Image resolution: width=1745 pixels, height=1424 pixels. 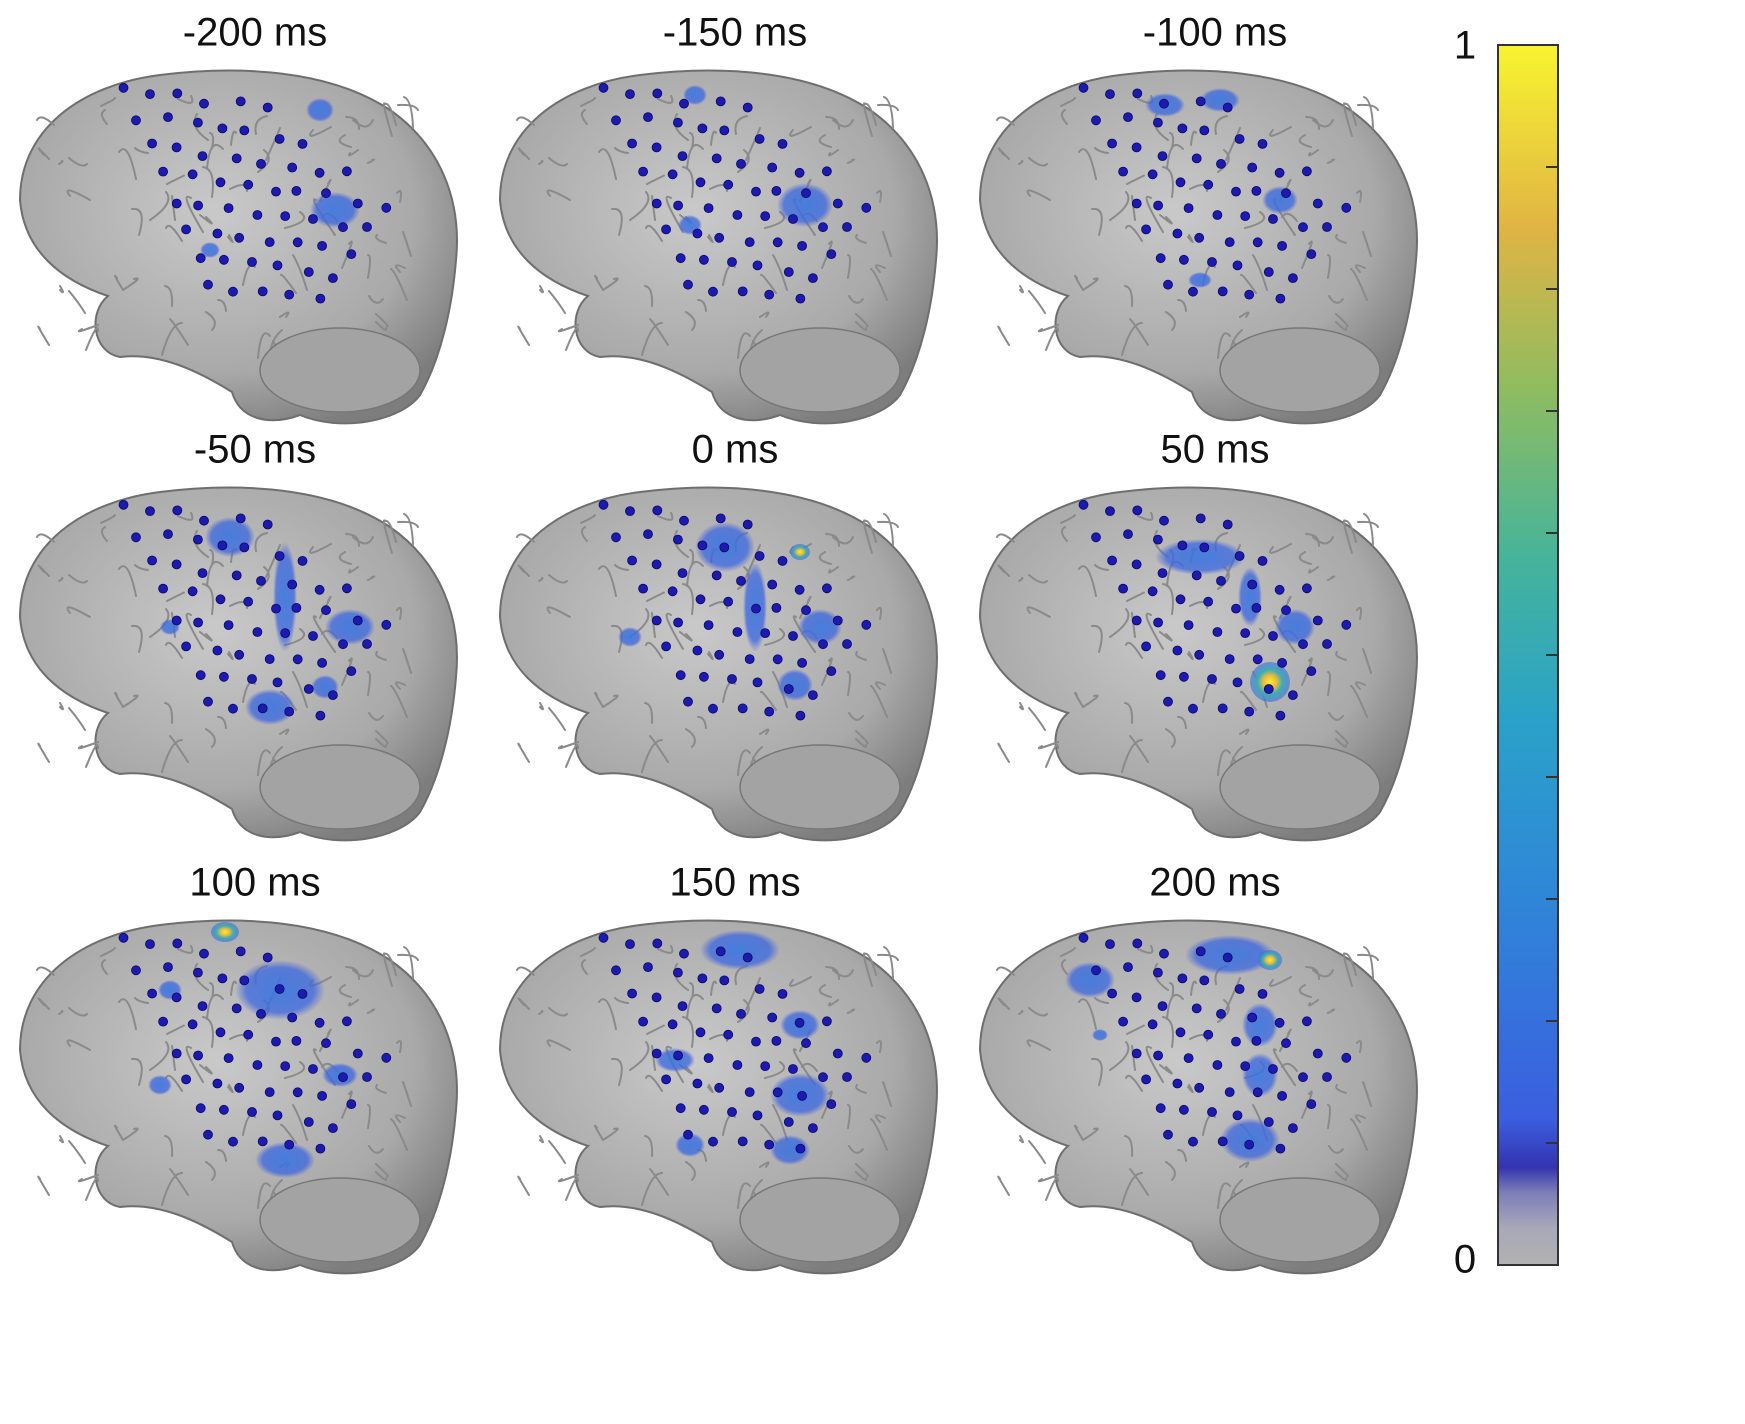 I want to click on brain, so click(x=238, y=247).